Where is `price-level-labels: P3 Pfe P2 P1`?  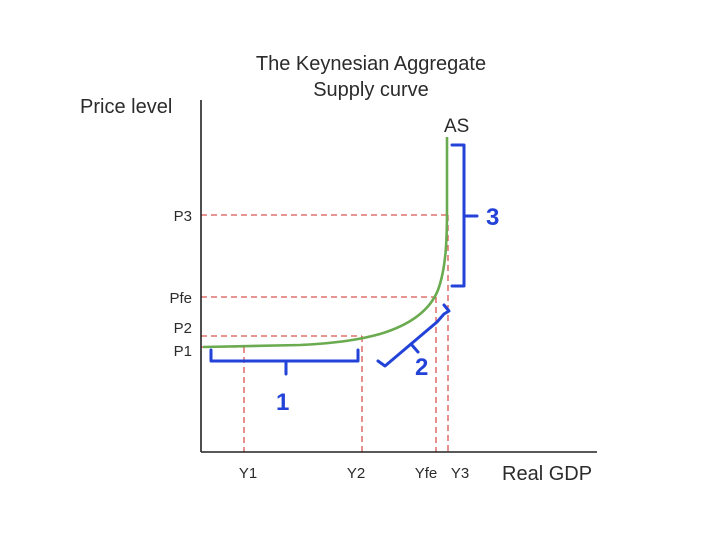
price-level-labels: P3 Pfe P2 P1 is located at coordinates (180, 284).